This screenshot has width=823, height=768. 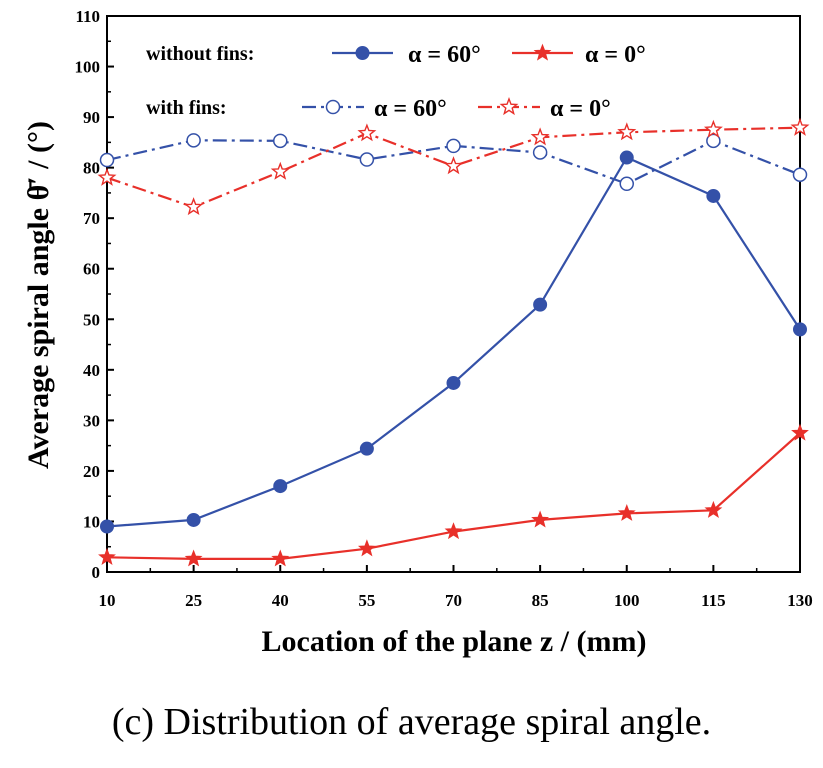 What do you see at coordinates (713, 600) in the screenshot?
I see `x-tick-label: 115` at bounding box center [713, 600].